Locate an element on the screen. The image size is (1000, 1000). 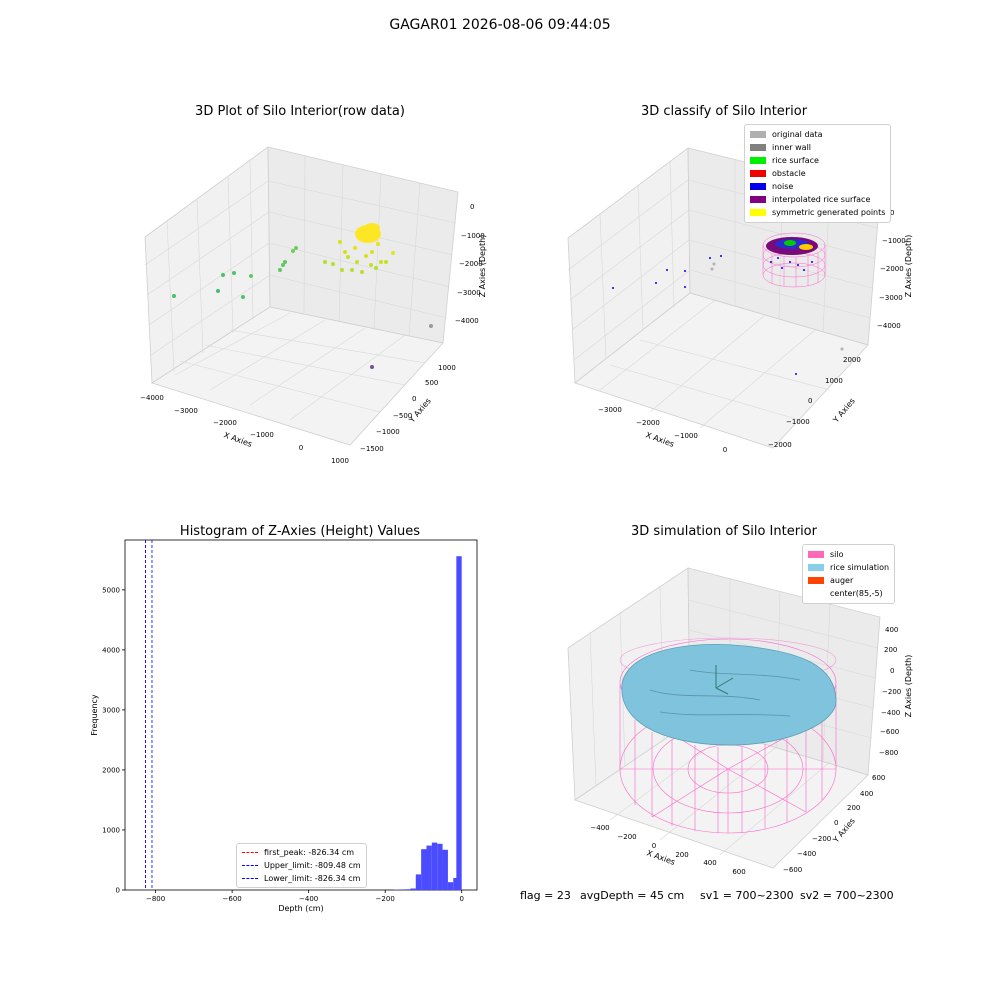
legend-entry: silo is located at coordinates (848, 554).